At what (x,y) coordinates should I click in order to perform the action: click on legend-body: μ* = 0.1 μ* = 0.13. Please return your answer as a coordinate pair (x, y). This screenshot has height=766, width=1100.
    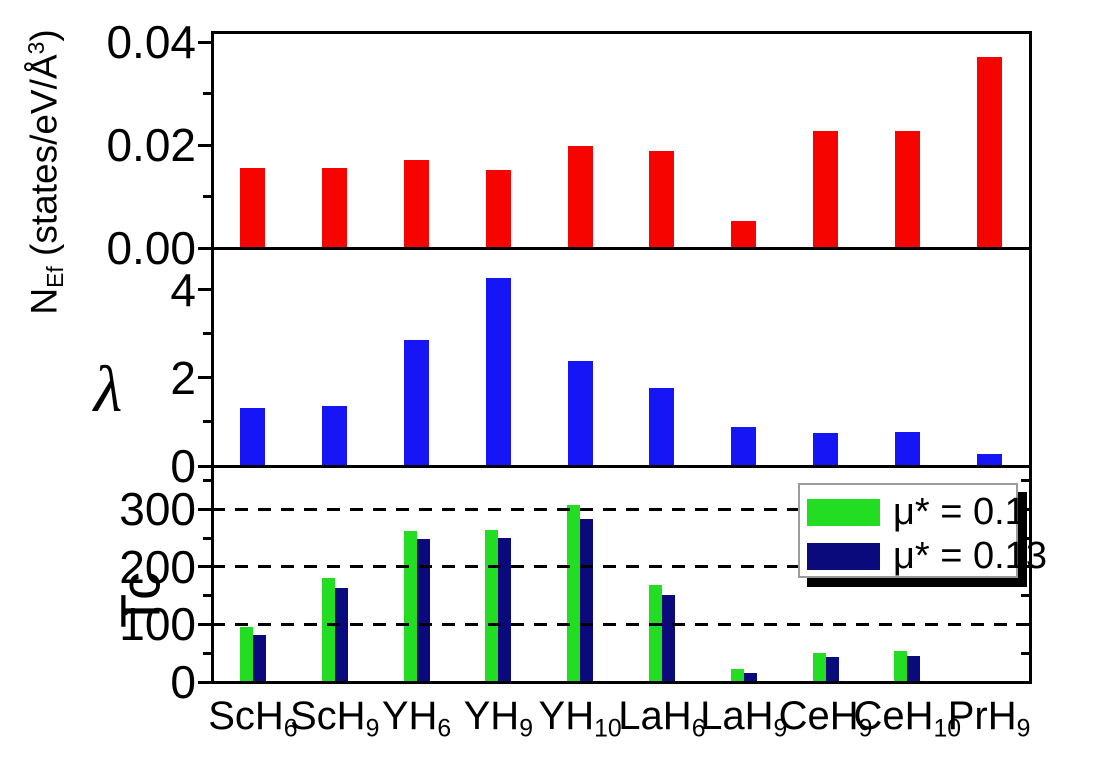
    Looking at the image, I should click on (922, 530).